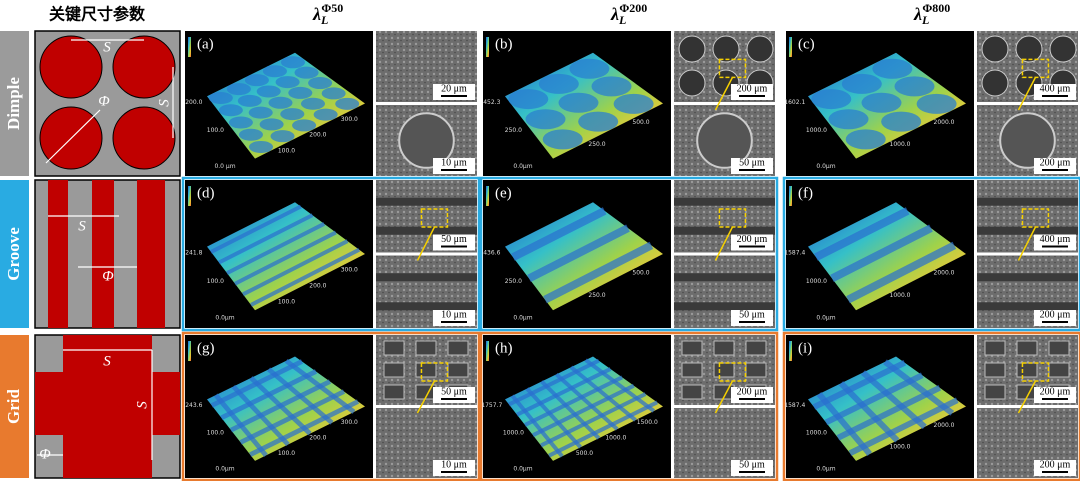  I want to click on grid-cross, so click(107, 406).